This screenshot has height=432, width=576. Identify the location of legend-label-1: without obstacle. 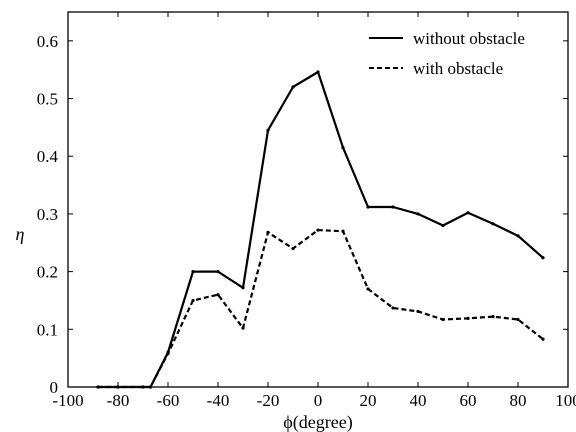
(469, 38).